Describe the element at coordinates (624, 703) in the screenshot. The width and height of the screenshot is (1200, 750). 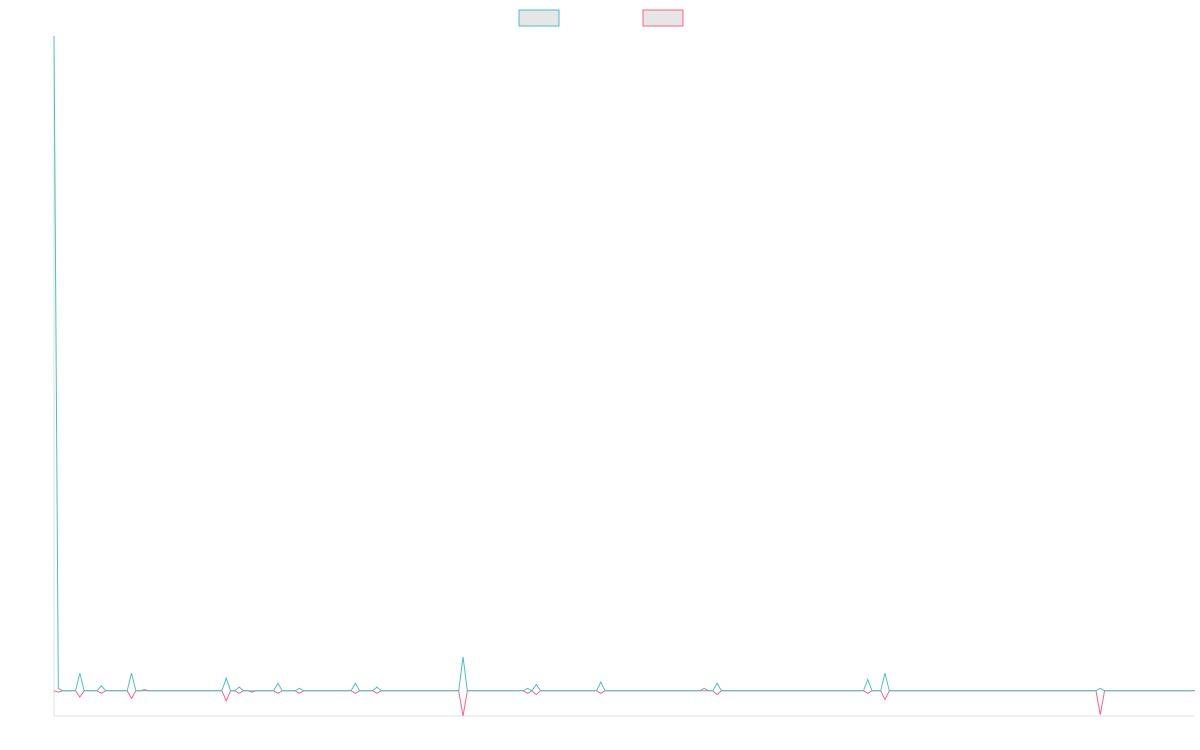
I see `series-line` at that location.